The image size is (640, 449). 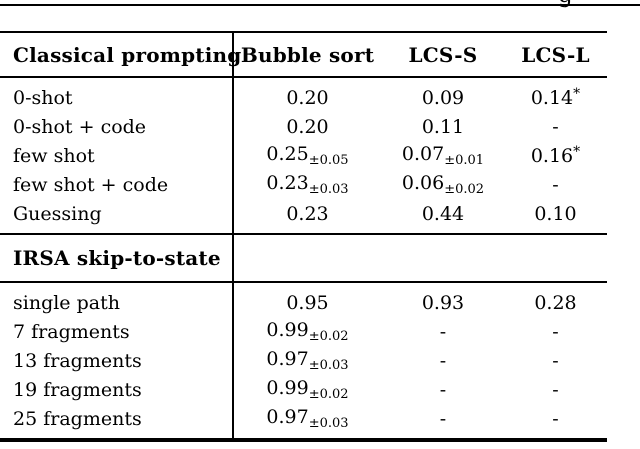 What do you see at coordinates (307, 155) in the screenshot?
I see `cell-bubble-sort: 0.25±0.05` at bounding box center [307, 155].